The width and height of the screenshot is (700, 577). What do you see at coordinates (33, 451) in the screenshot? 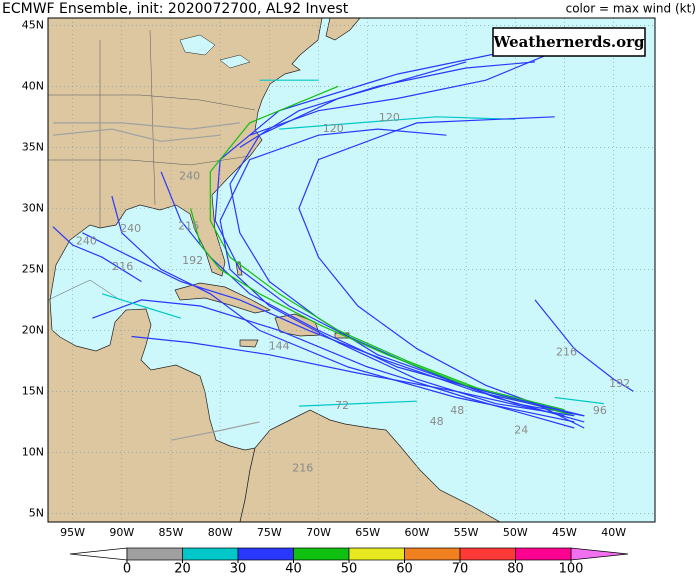
I see `lat-tick-label: 10N` at bounding box center [33, 451].